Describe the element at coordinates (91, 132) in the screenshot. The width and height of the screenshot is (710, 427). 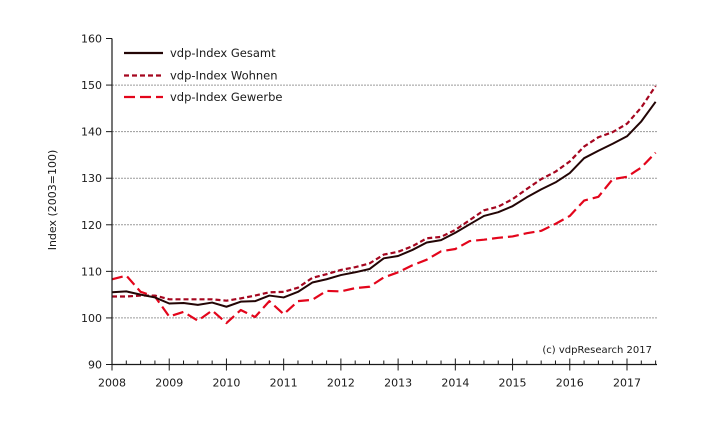
I see `y-tick-label-140: 140` at that location.